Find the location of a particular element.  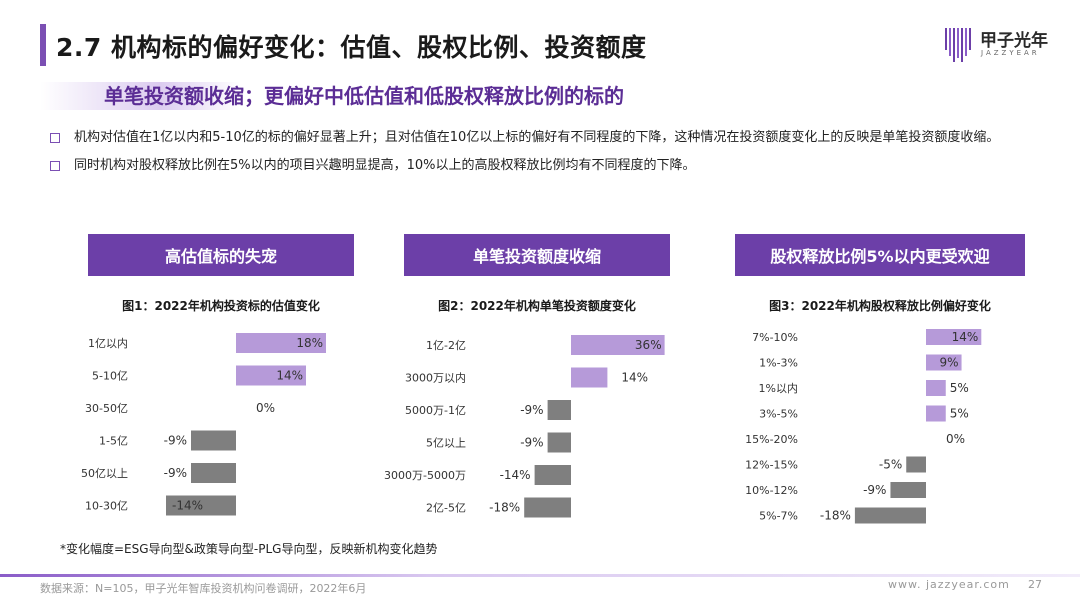

category-label: 15%-20% is located at coordinates (771, 439).